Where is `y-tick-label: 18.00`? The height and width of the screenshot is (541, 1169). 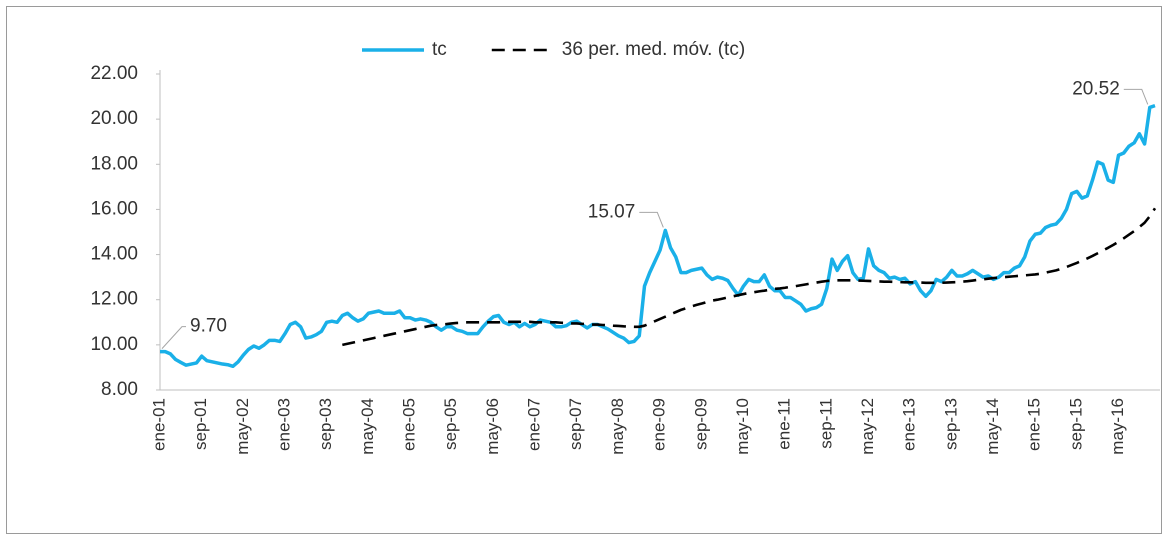
y-tick-label: 18.00 is located at coordinates (114, 163).